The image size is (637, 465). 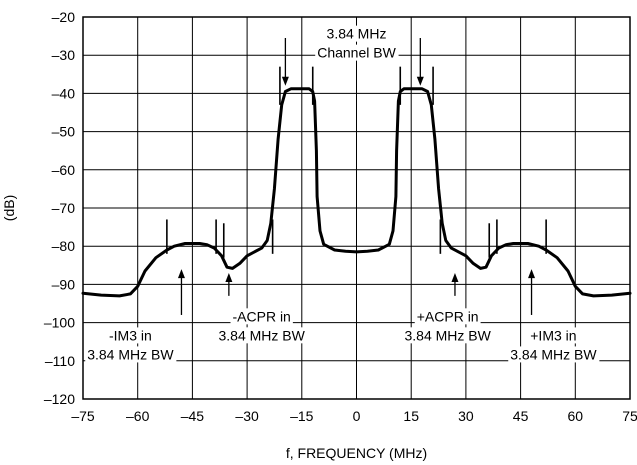 I want to click on annotation-text-line: -ACPR in, so click(x=262, y=316).